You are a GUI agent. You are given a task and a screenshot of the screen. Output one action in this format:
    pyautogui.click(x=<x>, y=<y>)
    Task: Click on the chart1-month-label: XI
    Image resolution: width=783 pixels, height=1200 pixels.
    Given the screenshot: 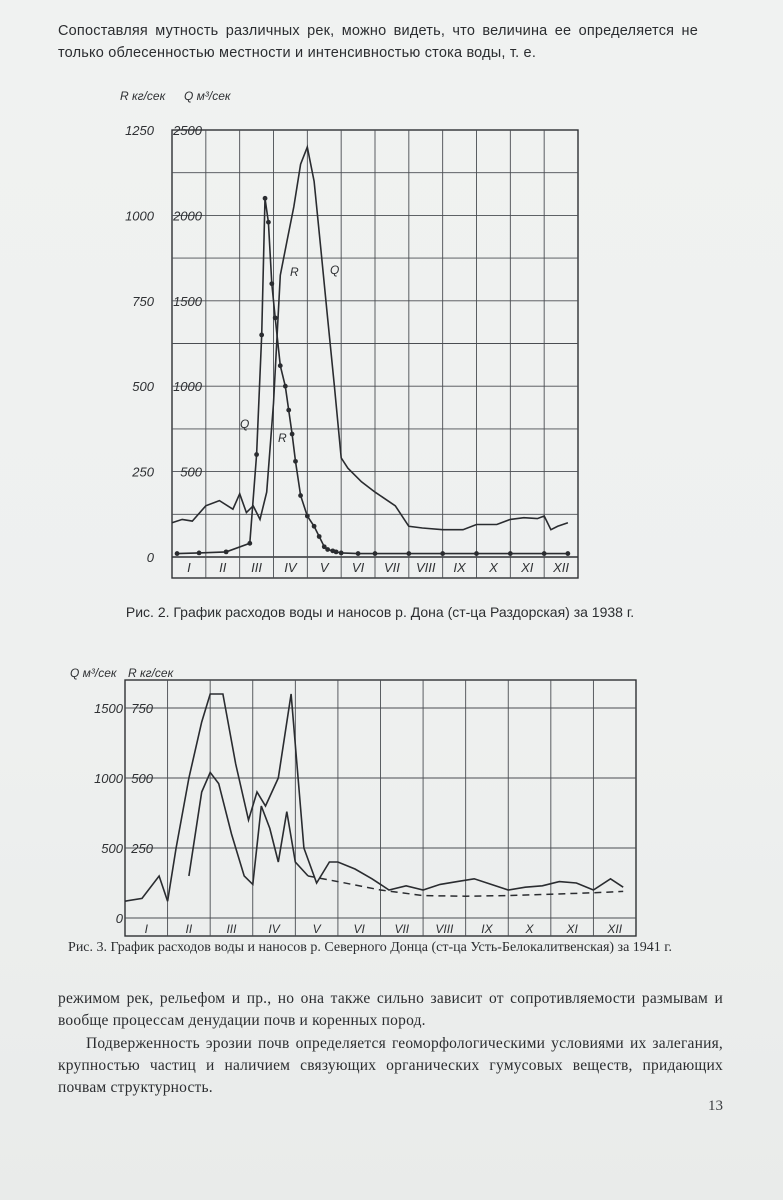 What is the action you would take?
    pyautogui.click(x=527, y=567)
    